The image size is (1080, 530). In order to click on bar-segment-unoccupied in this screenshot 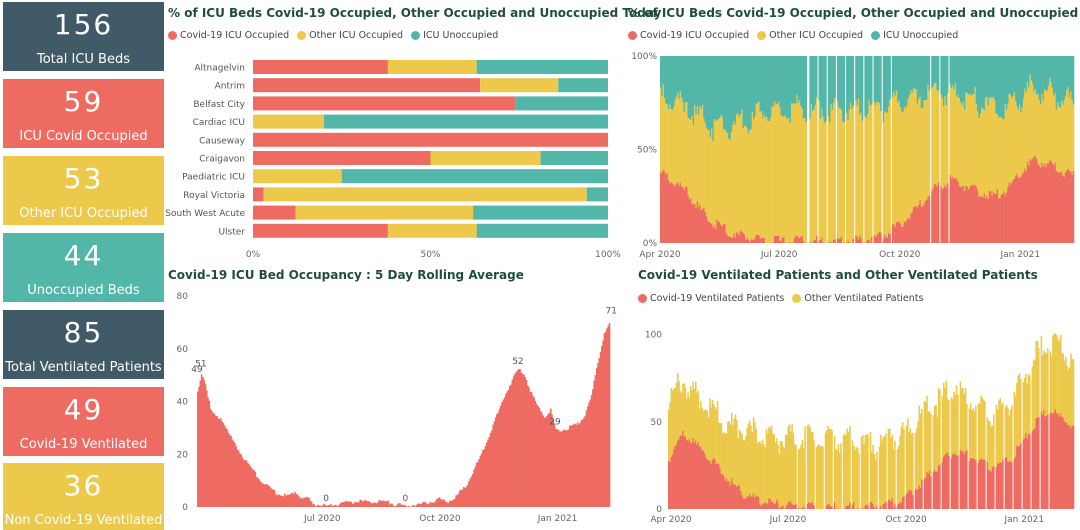, I will do `click(542, 67)`.